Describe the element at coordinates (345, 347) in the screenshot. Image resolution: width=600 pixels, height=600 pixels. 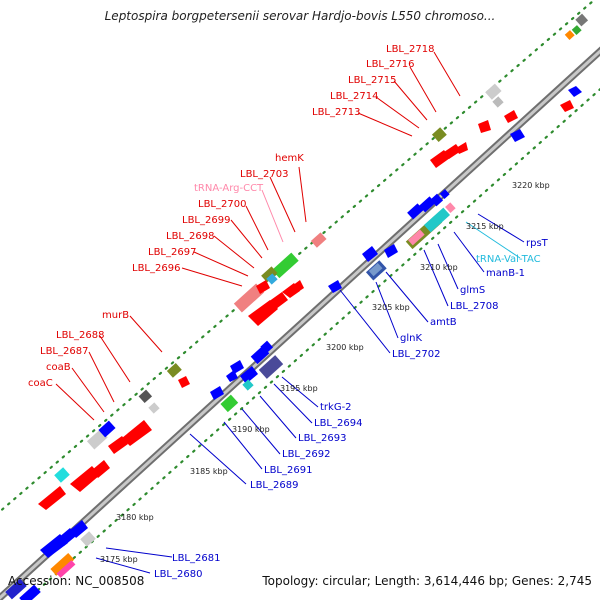
I see `scale-label: 3200 kbp` at that location.